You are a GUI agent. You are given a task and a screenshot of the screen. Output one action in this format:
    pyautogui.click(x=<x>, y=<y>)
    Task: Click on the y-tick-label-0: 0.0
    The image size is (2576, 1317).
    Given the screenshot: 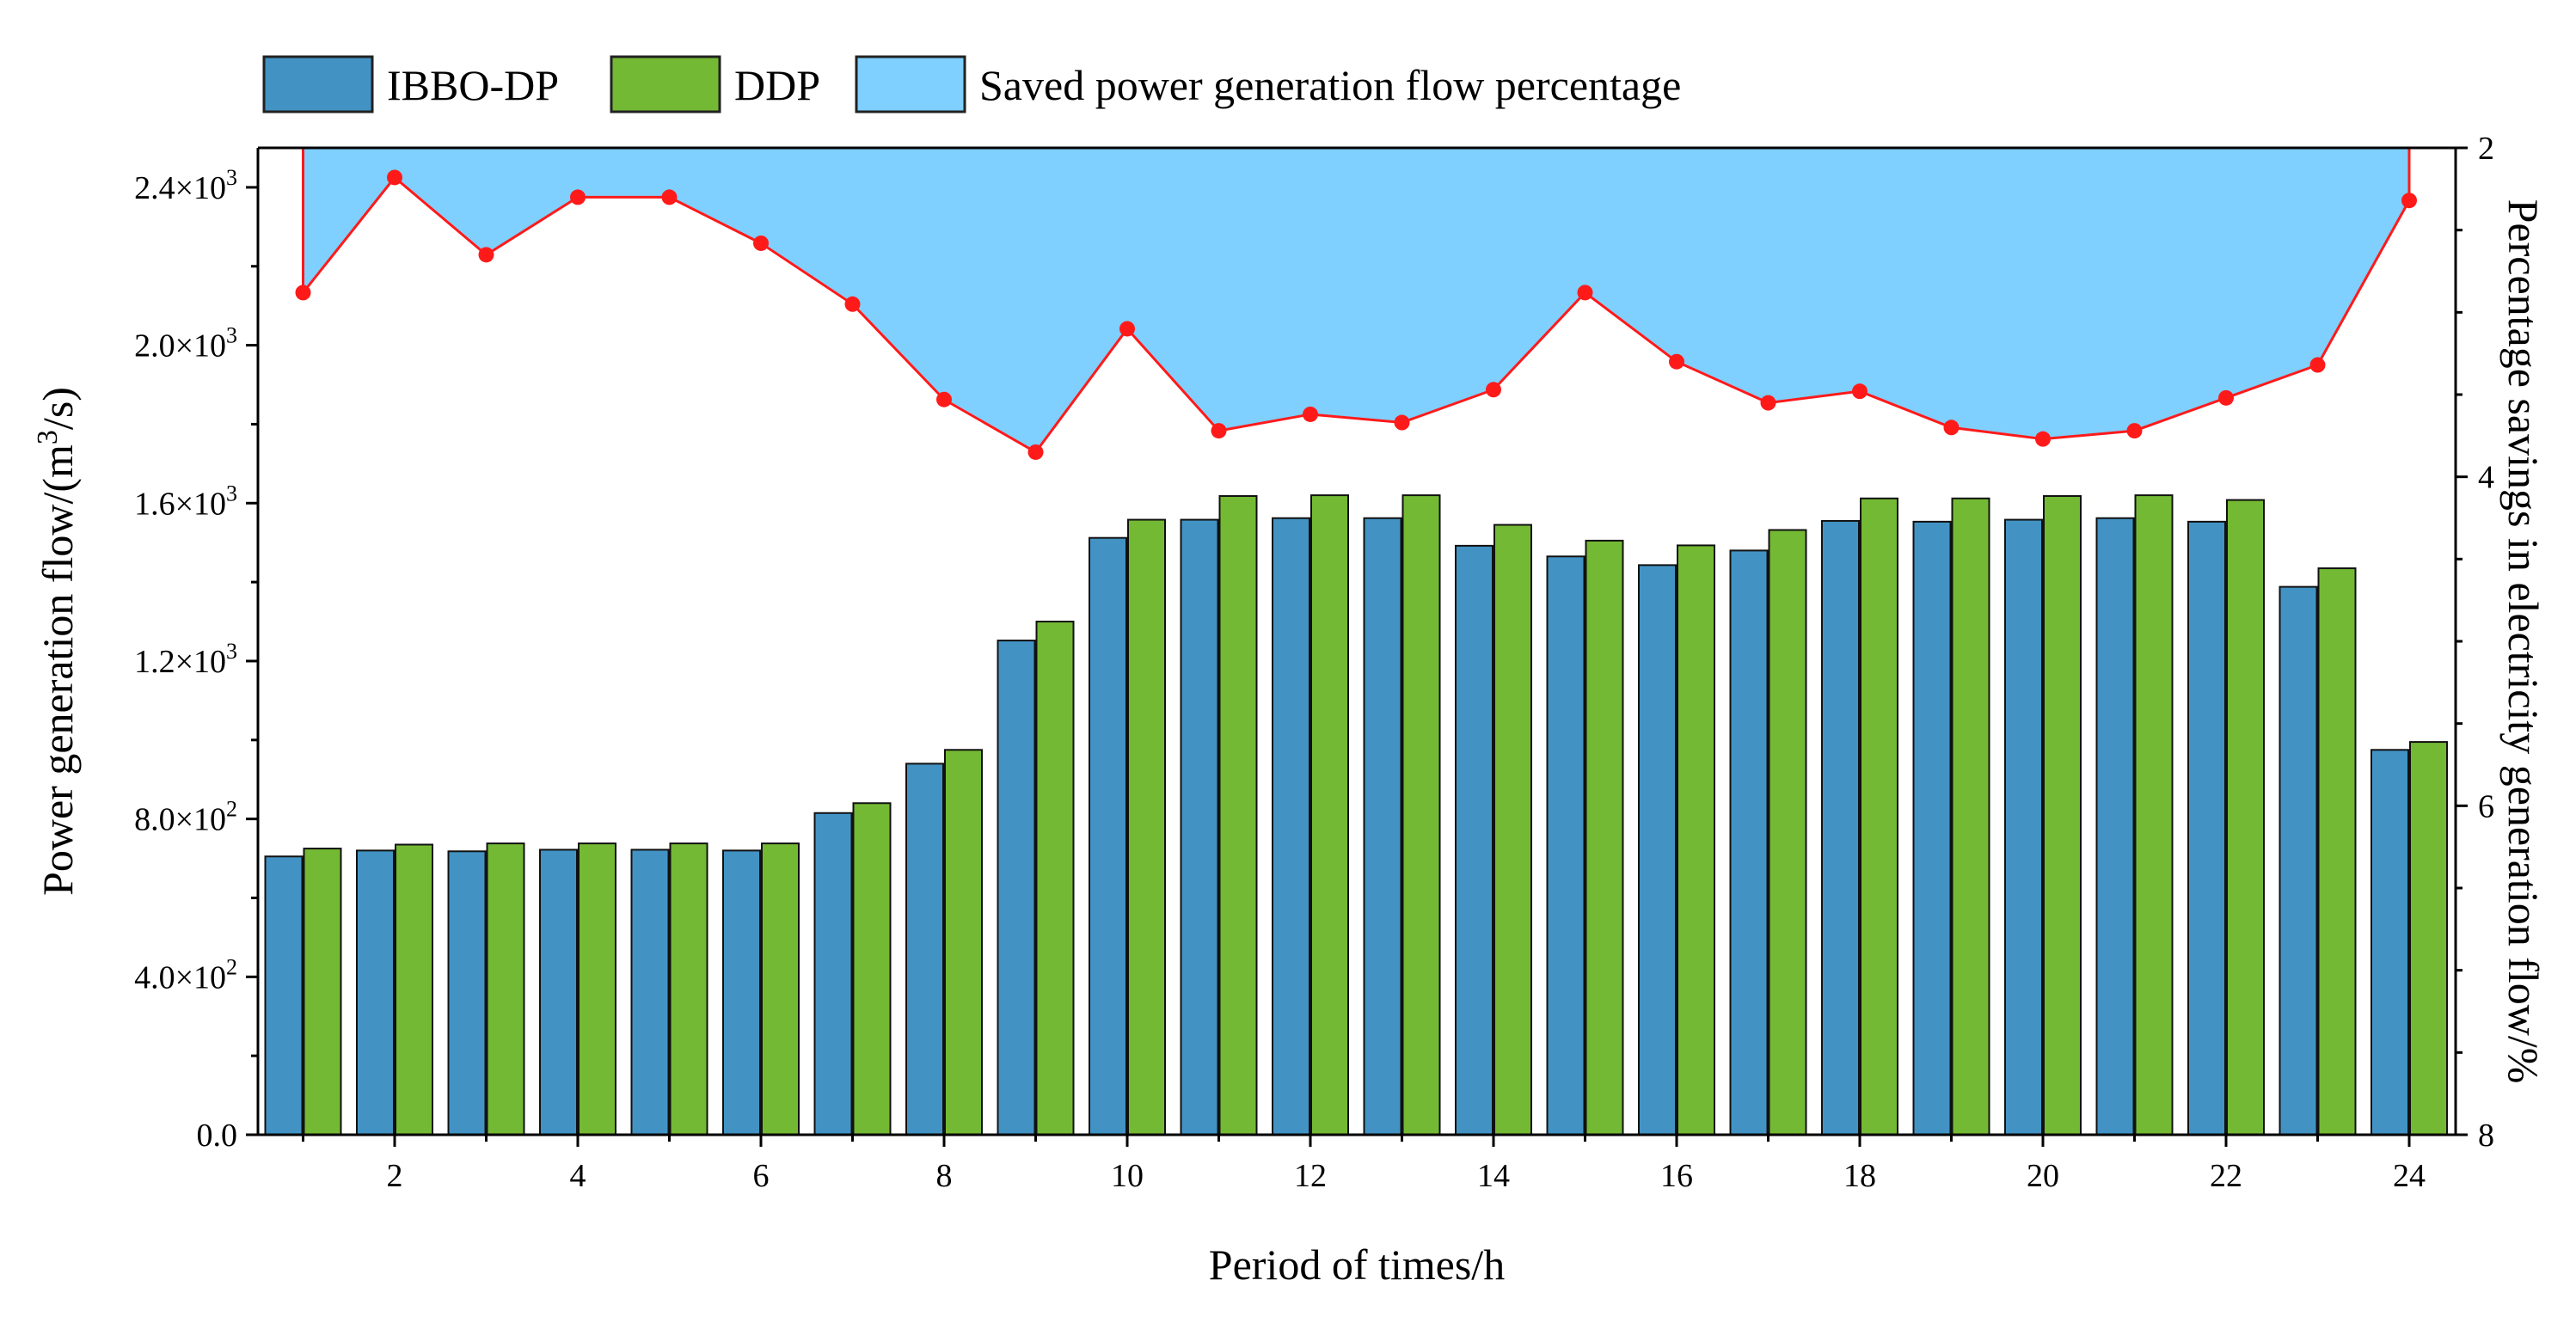 What is the action you would take?
    pyautogui.click(x=218, y=1136)
    